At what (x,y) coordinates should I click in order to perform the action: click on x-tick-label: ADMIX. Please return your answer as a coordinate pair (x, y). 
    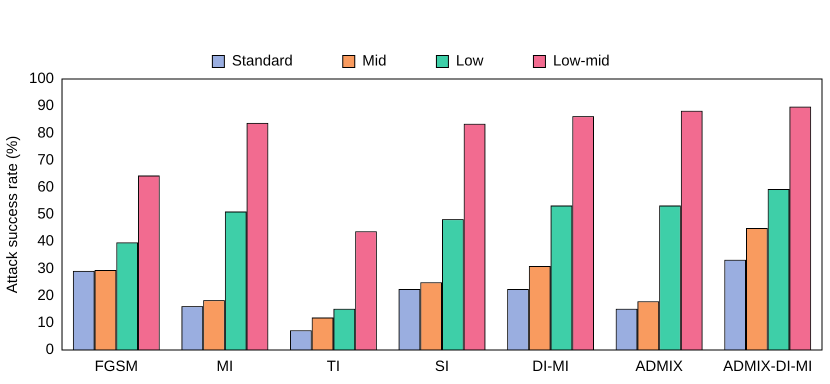
    Looking at the image, I should click on (659, 367).